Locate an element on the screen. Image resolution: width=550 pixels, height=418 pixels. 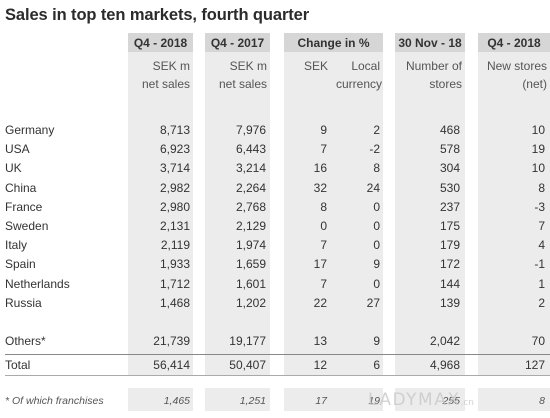
table-row-china-sek: 32 is located at coordinates (320, 187).